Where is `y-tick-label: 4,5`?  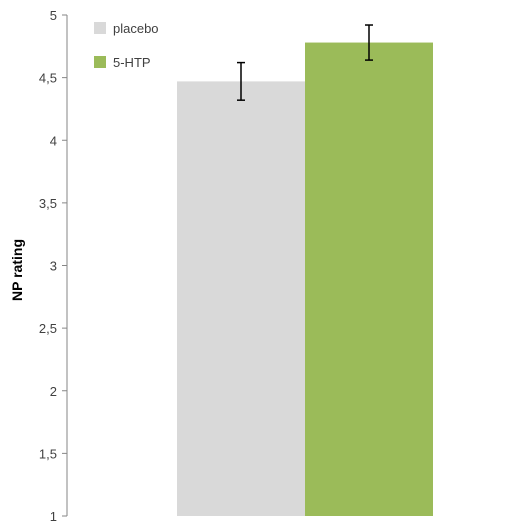
y-tick-label: 4,5 is located at coordinates (48, 78).